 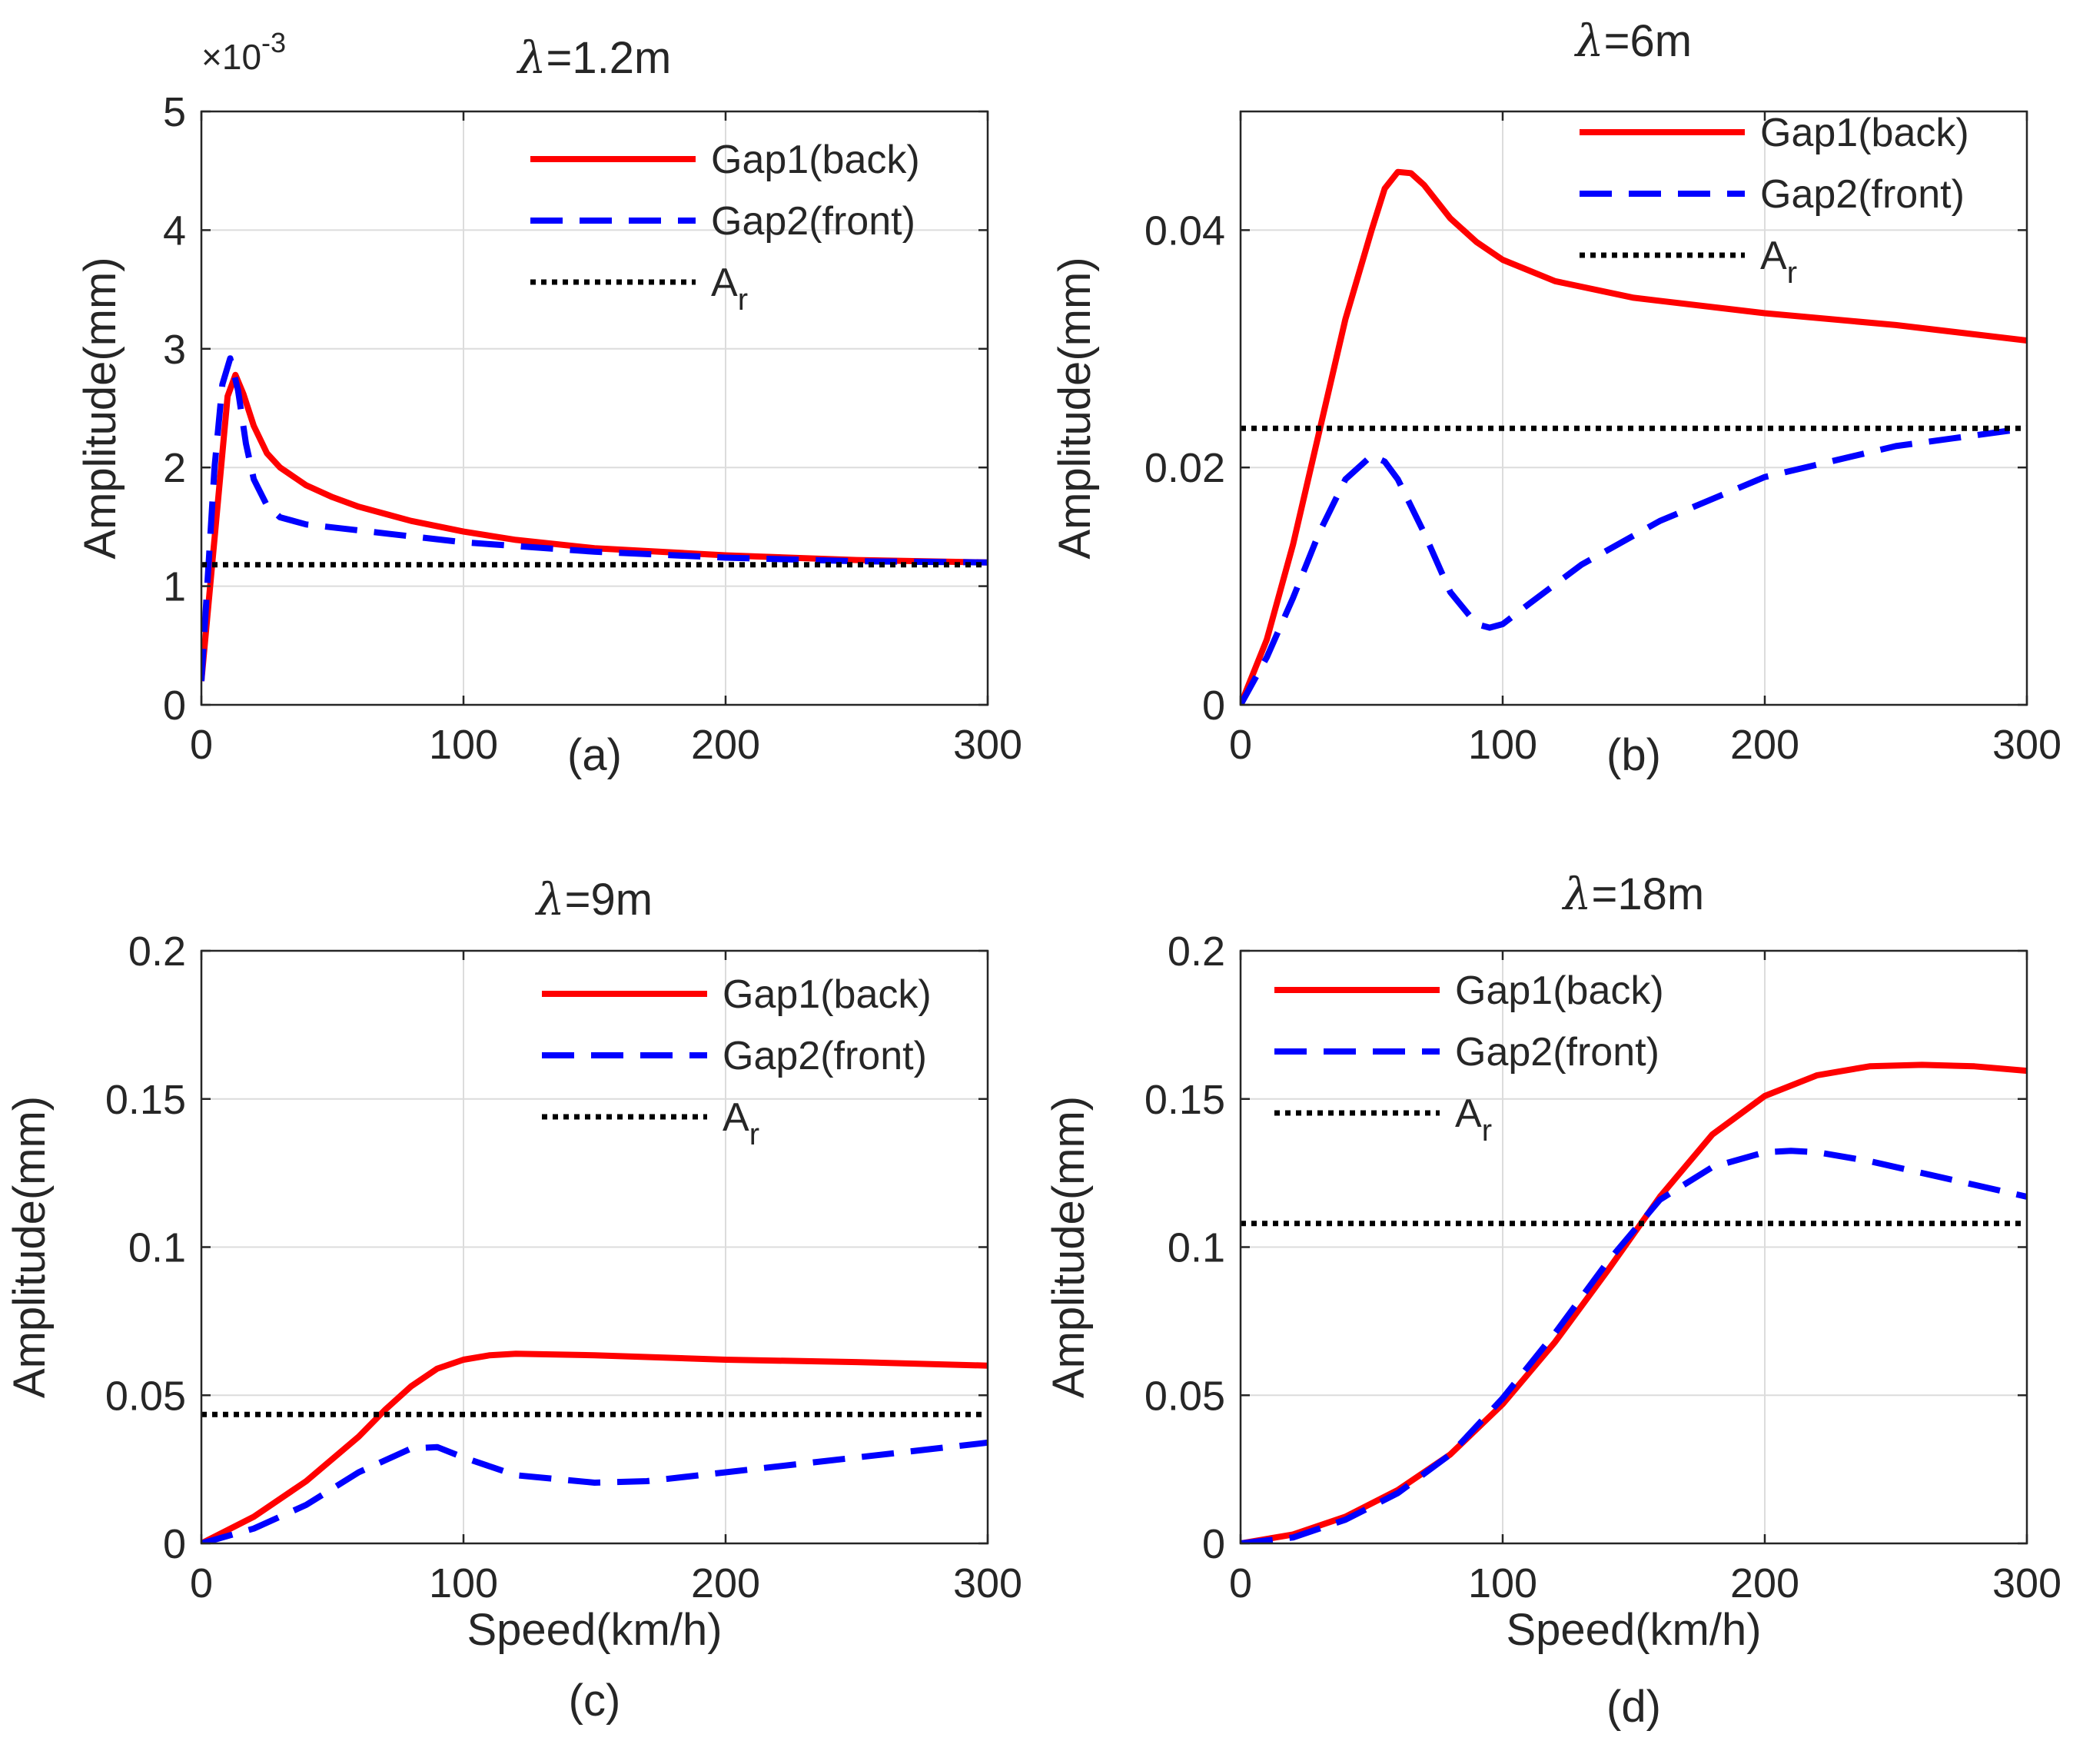 I want to click on panel-label: (b), so click(x=1633, y=755).